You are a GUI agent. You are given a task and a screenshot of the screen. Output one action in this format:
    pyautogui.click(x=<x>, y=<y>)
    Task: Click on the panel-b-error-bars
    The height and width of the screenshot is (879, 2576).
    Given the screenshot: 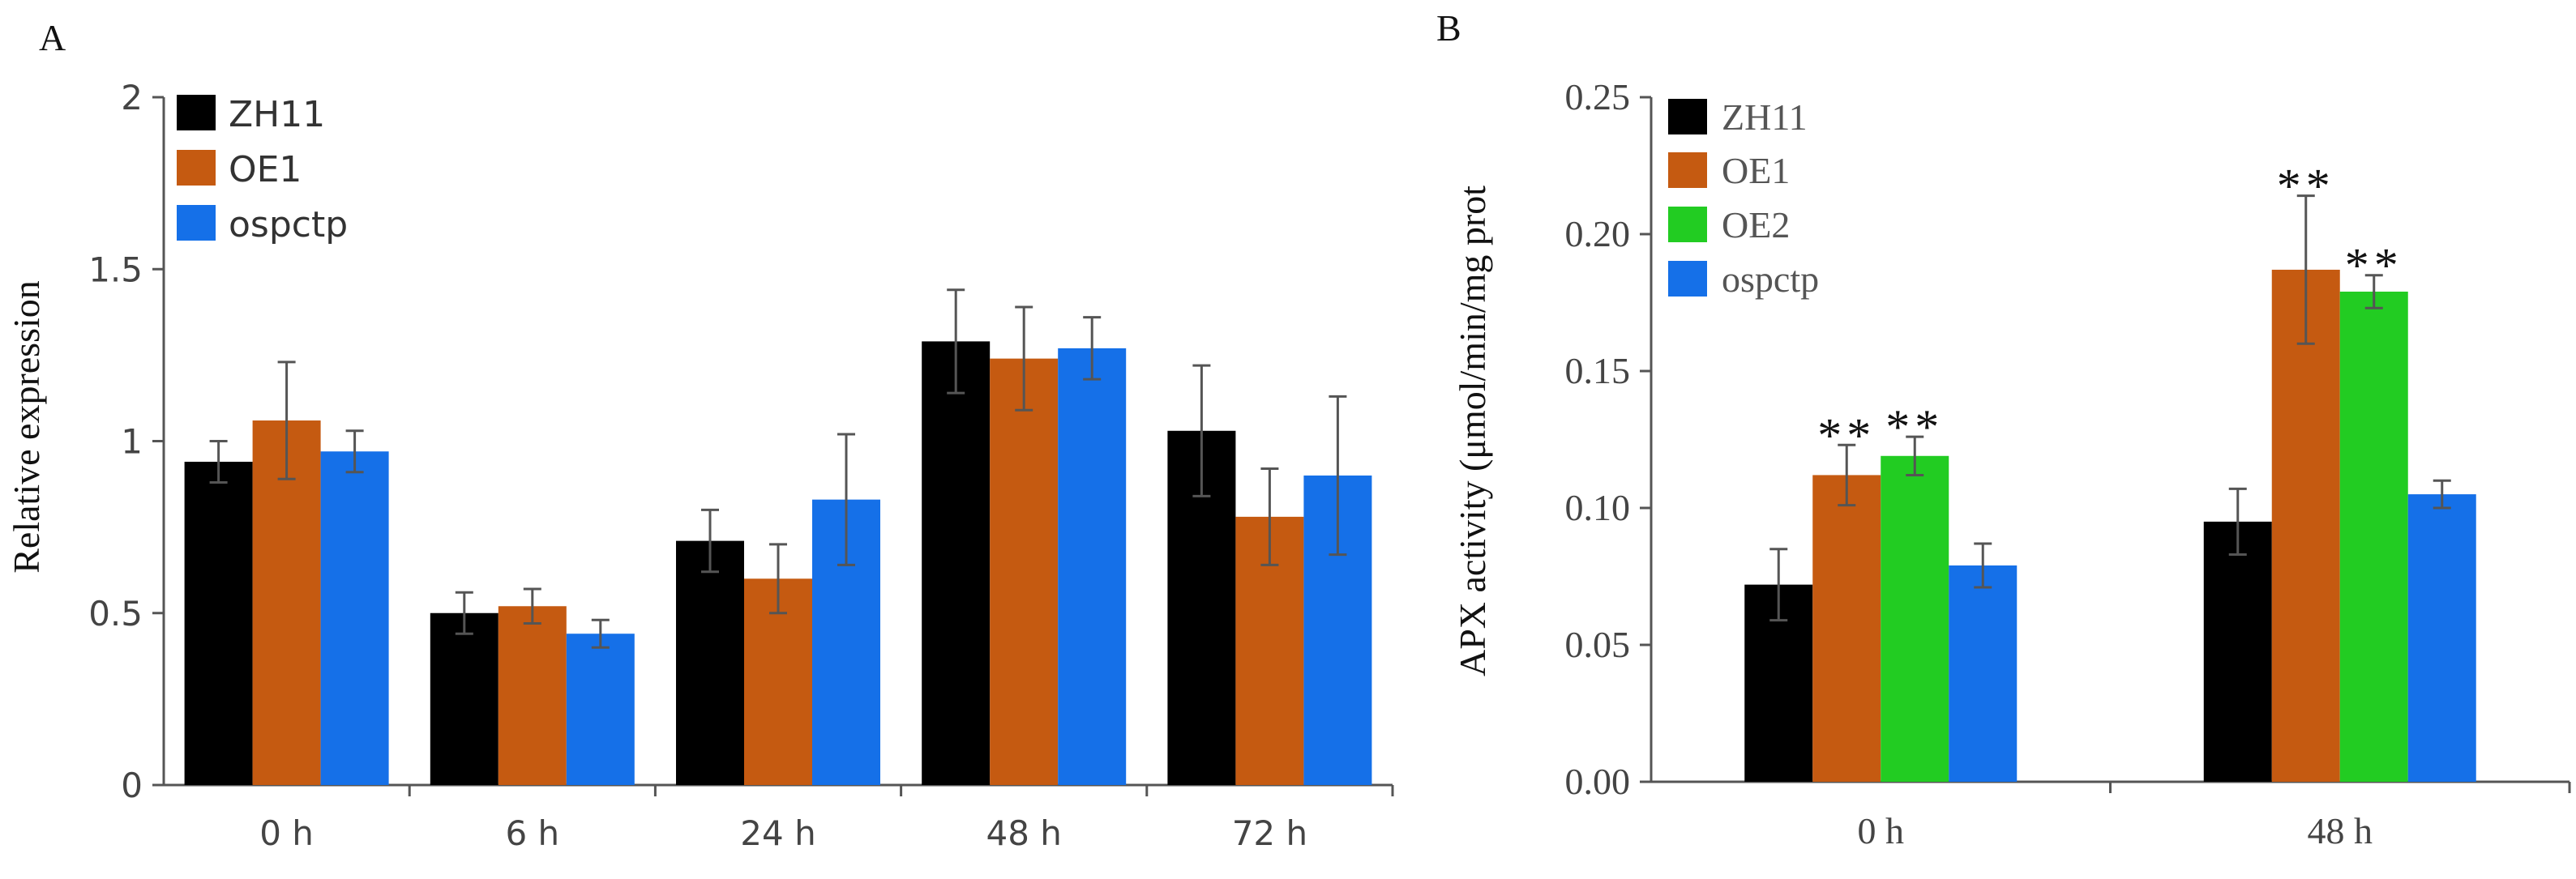 What is the action you would take?
    pyautogui.click(x=2110, y=408)
    